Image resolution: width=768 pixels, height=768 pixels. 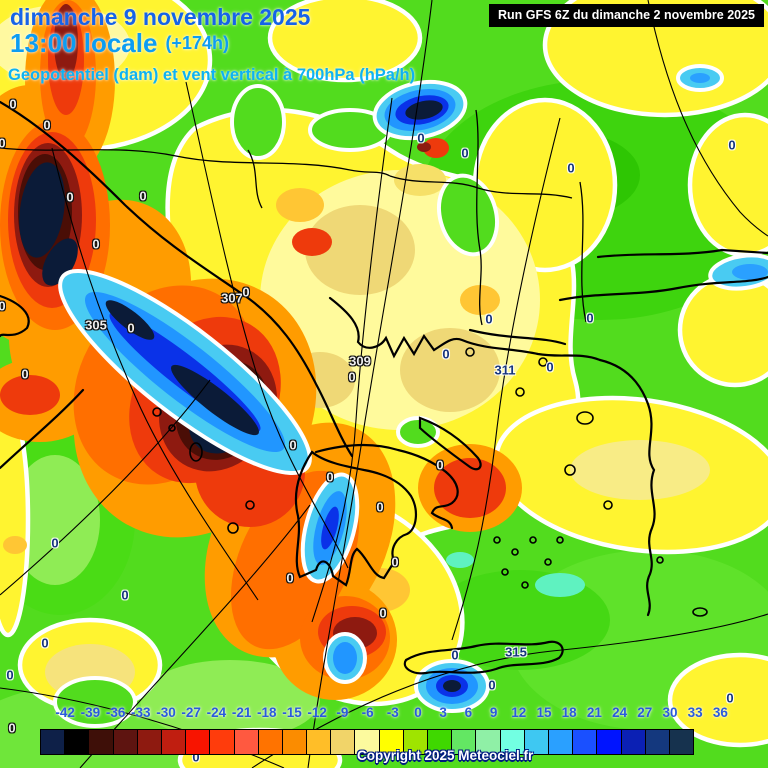 What do you see at coordinates (645, 712) in the screenshot?
I see `legend-tick: 27` at bounding box center [645, 712].